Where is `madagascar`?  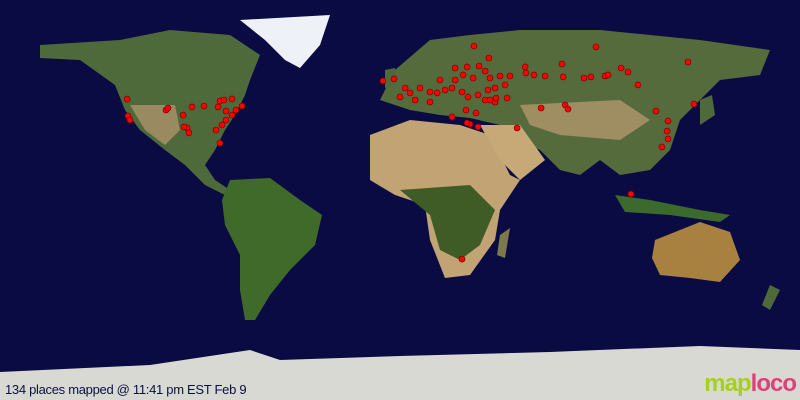
madagascar is located at coordinates (503, 243).